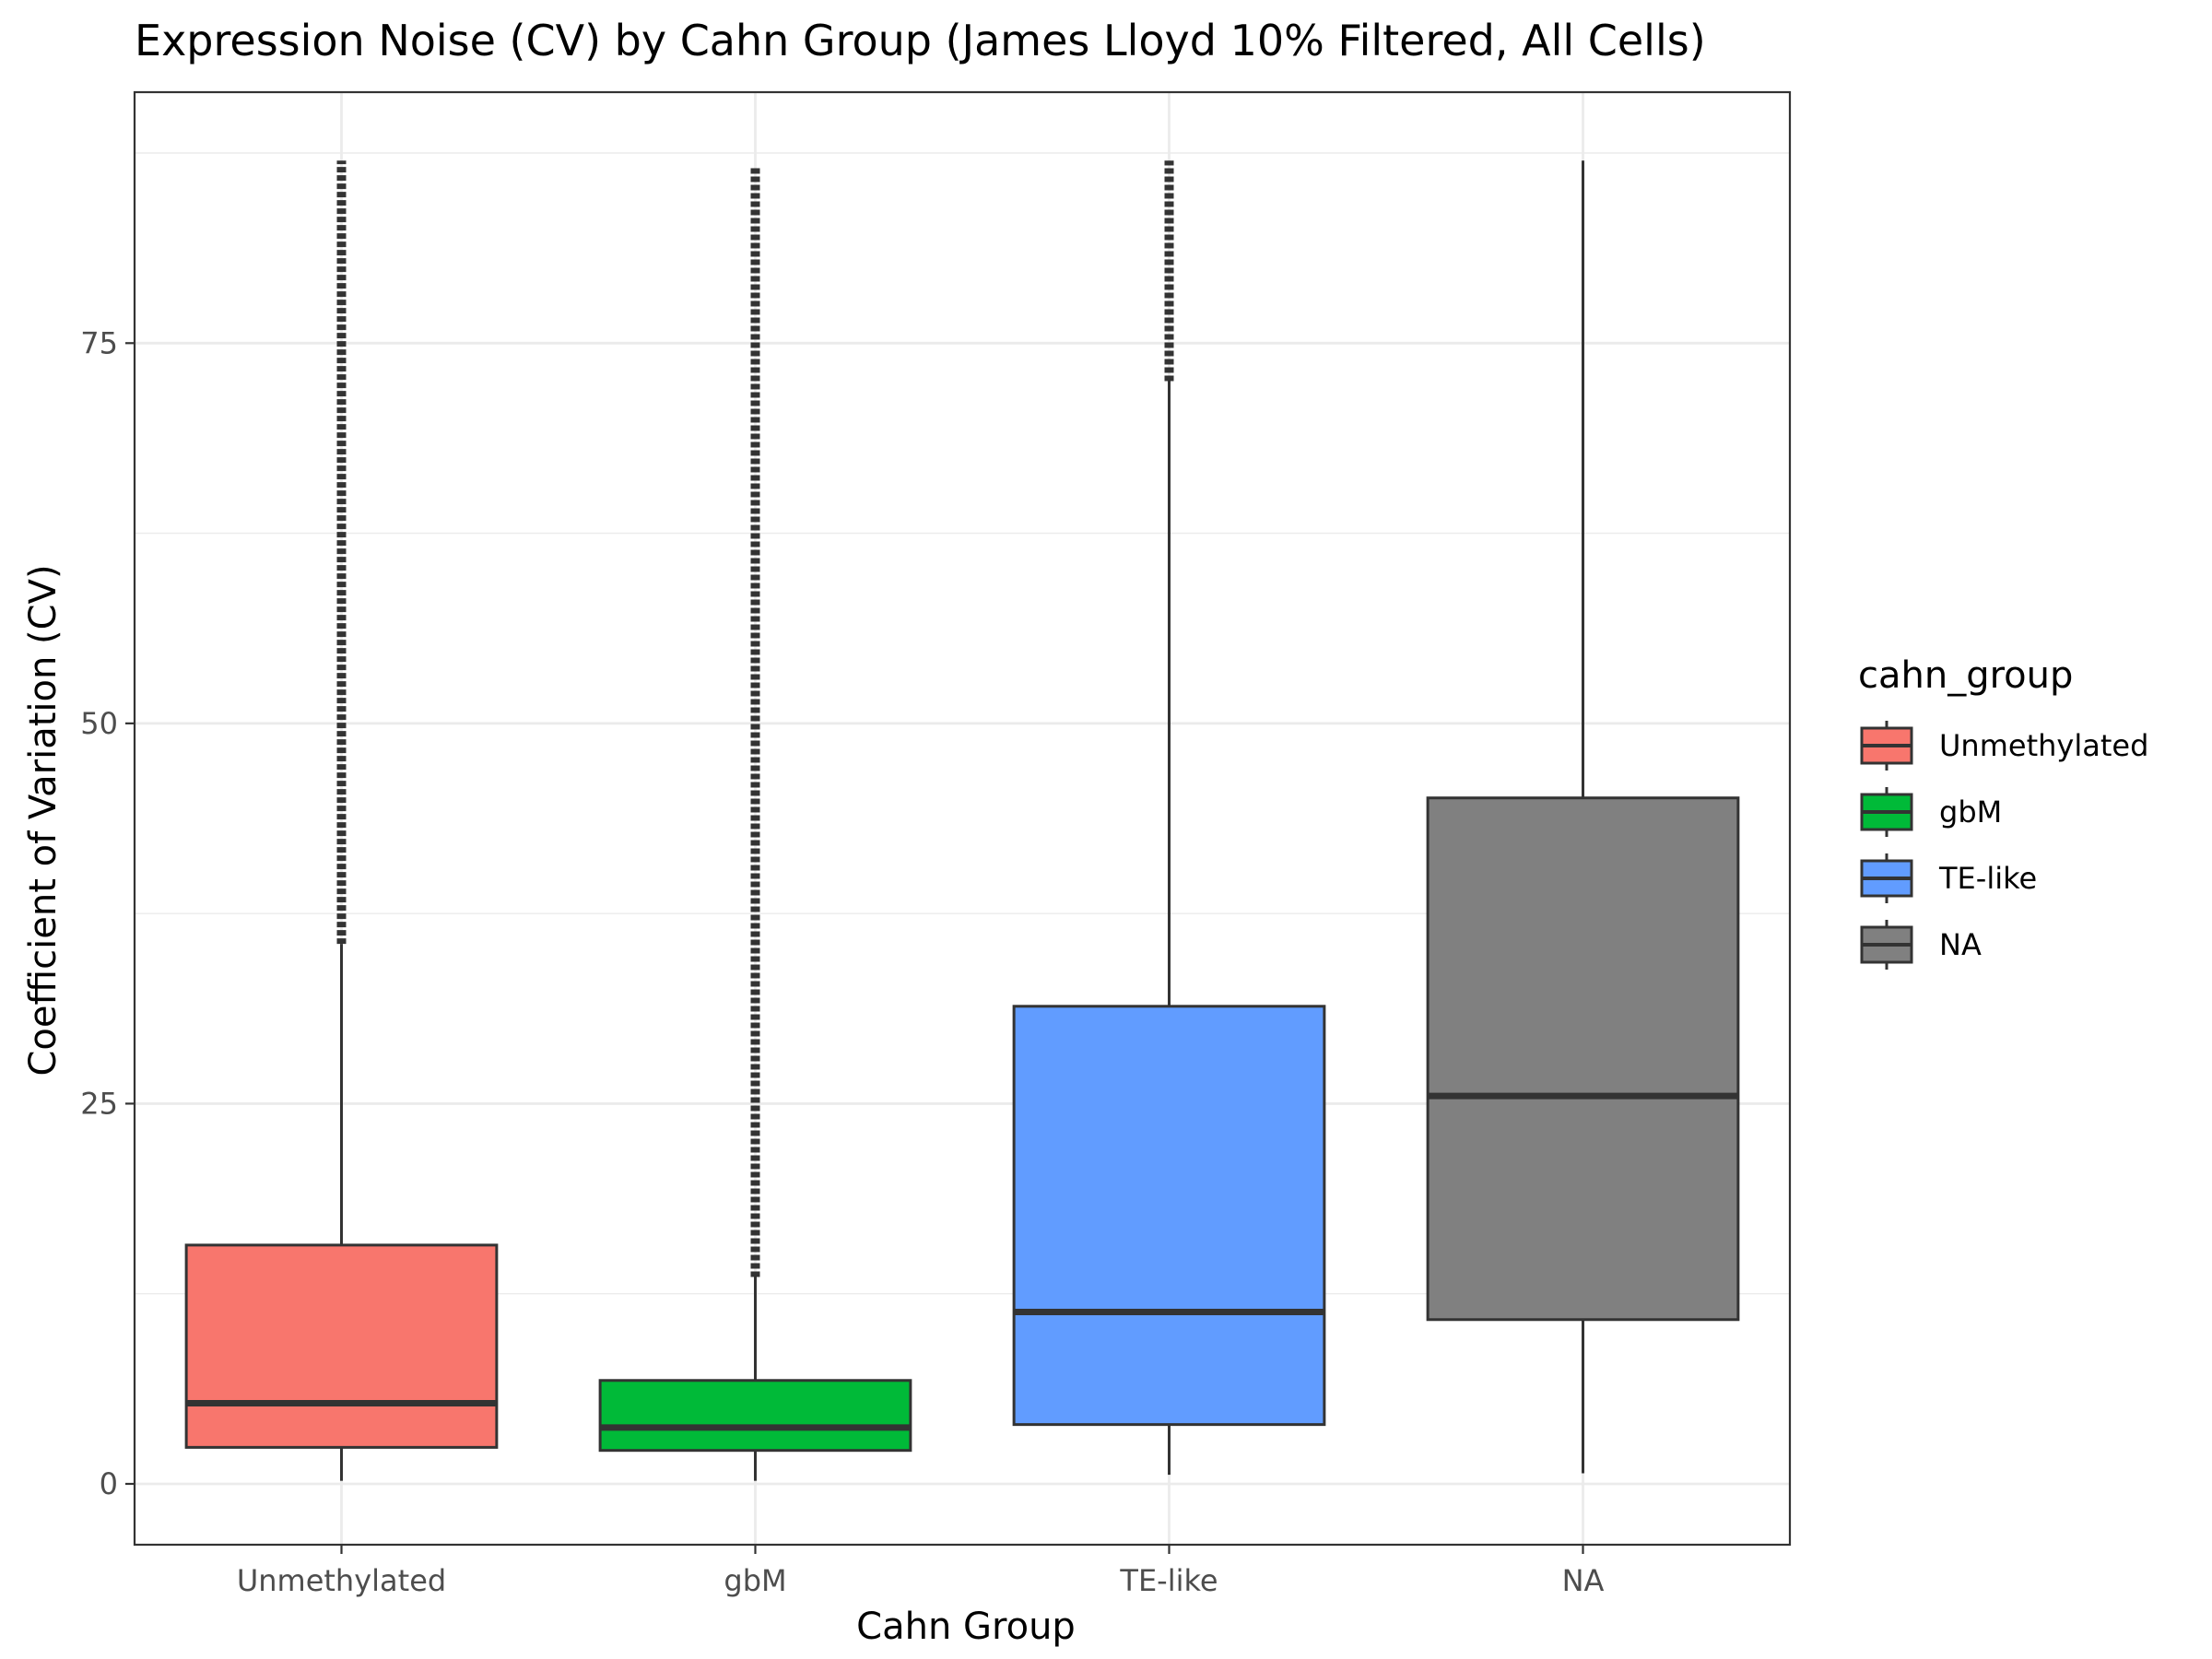  Describe the element at coordinates (1965, 675) in the screenshot. I see `legend-title: cahn_group` at that location.